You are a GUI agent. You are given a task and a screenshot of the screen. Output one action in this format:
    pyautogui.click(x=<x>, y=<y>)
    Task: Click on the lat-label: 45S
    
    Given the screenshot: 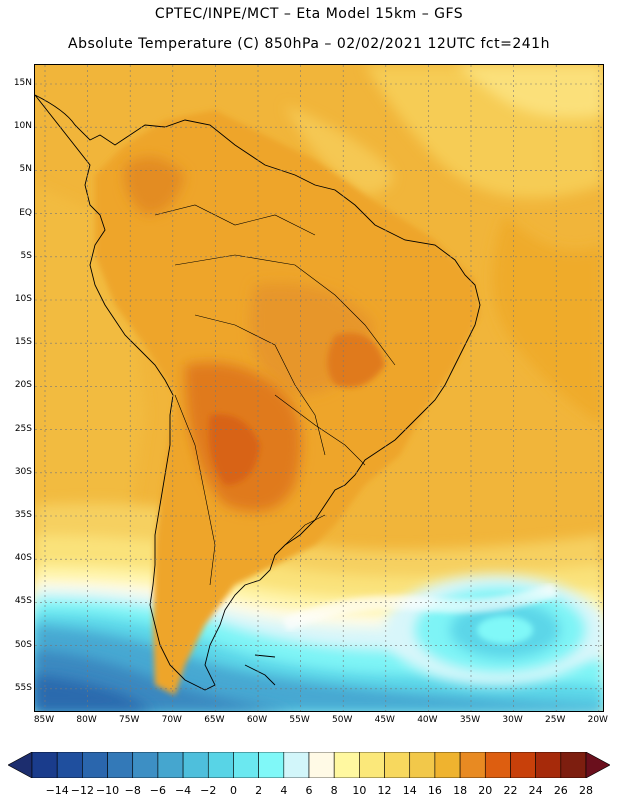 What is the action you would take?
    pyautogui.click(x=23, y=601)
    